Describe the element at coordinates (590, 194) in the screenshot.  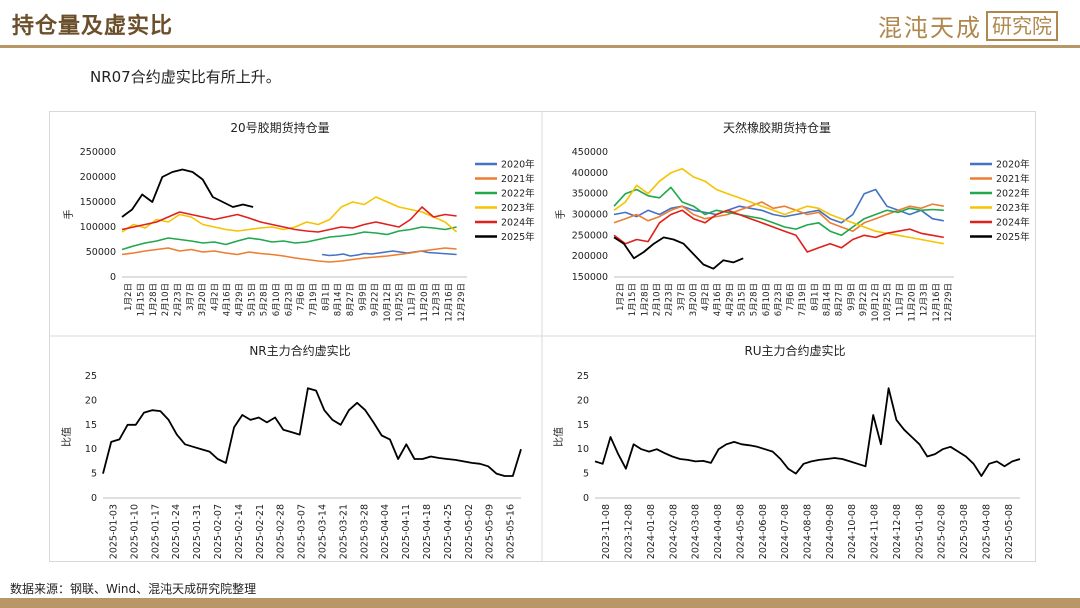
I see `y-tick-label: 350000` at that location.